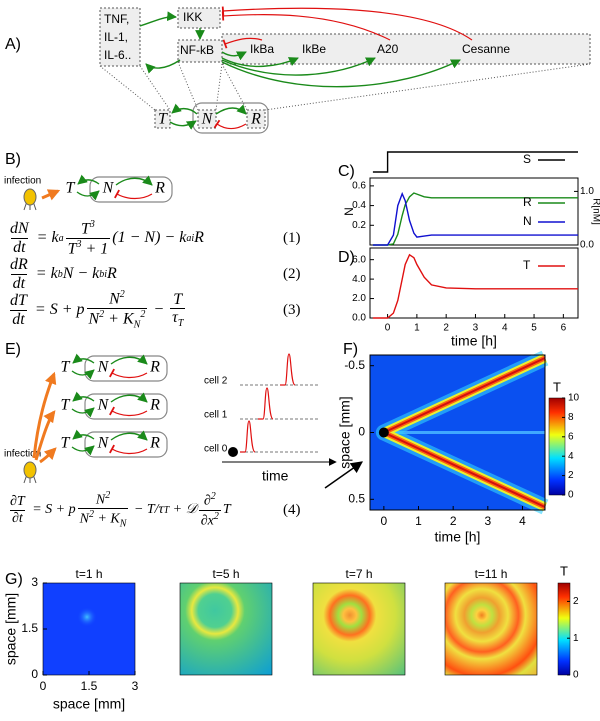  What do you see at coordinates (103, 510) in the screenshot?
I see `fraction: N2 N2 + KN` at bounding box center [103, 510].